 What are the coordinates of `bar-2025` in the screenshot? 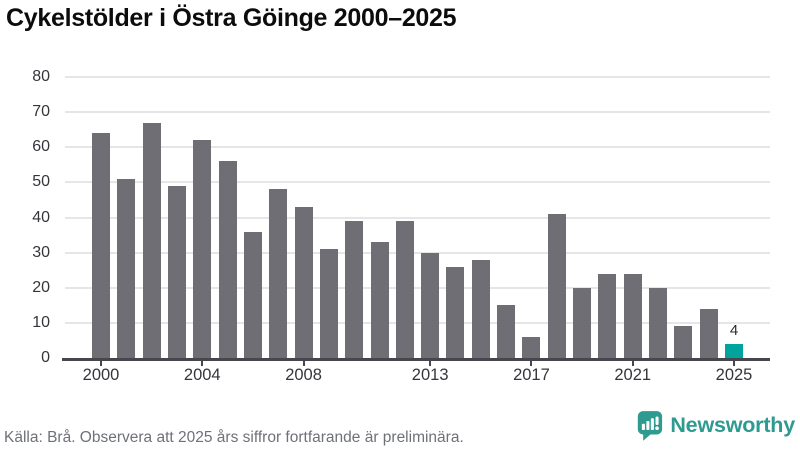 It's located at (734, 350).